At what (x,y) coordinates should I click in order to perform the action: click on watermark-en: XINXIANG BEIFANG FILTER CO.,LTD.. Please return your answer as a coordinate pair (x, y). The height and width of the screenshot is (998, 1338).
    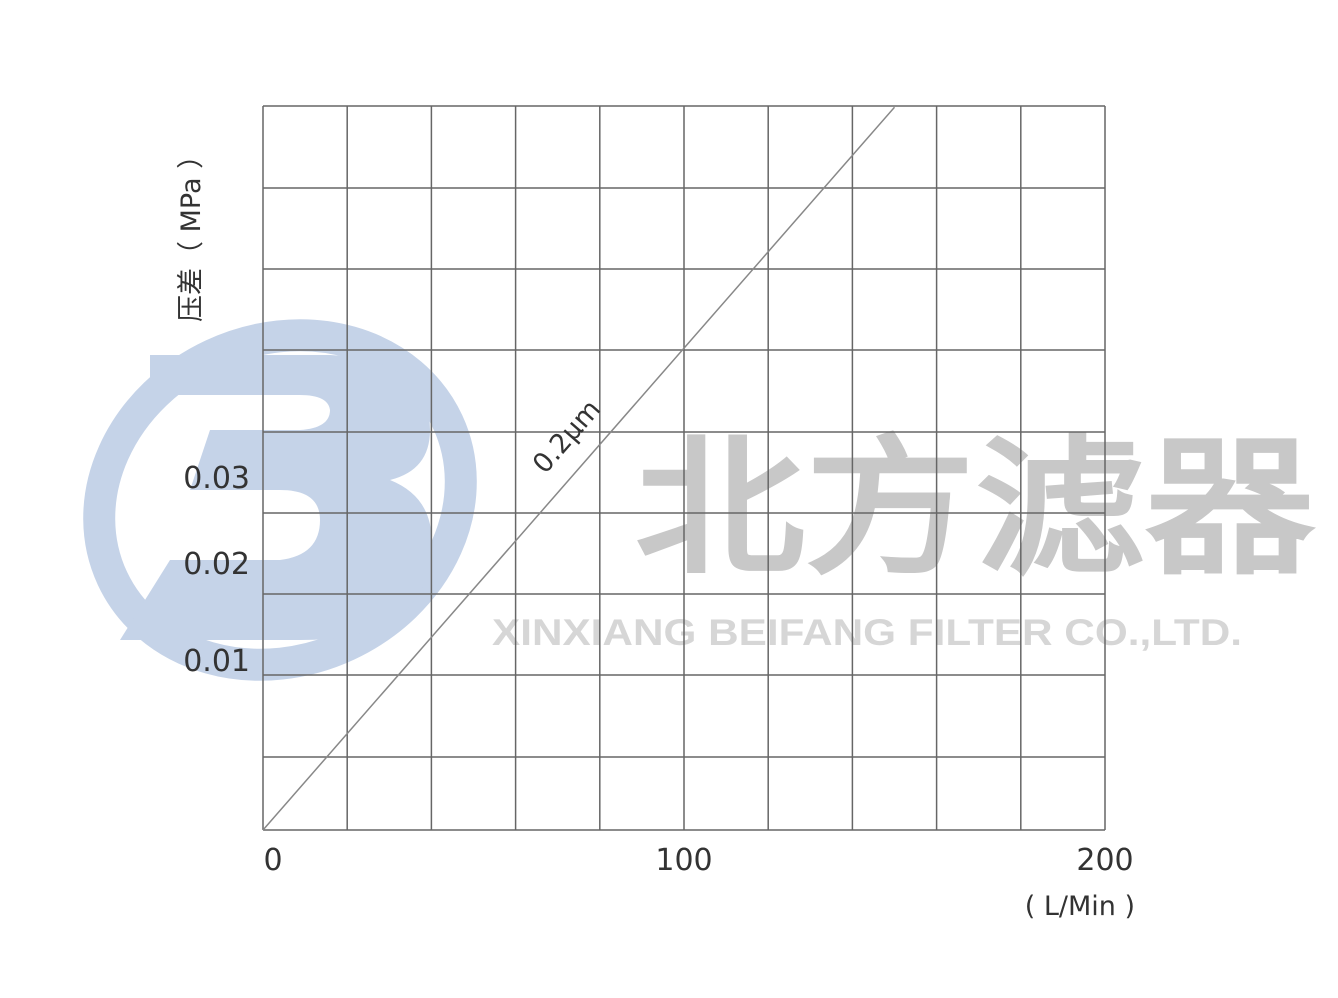
    Looking at the image, I should click on (867, 632).